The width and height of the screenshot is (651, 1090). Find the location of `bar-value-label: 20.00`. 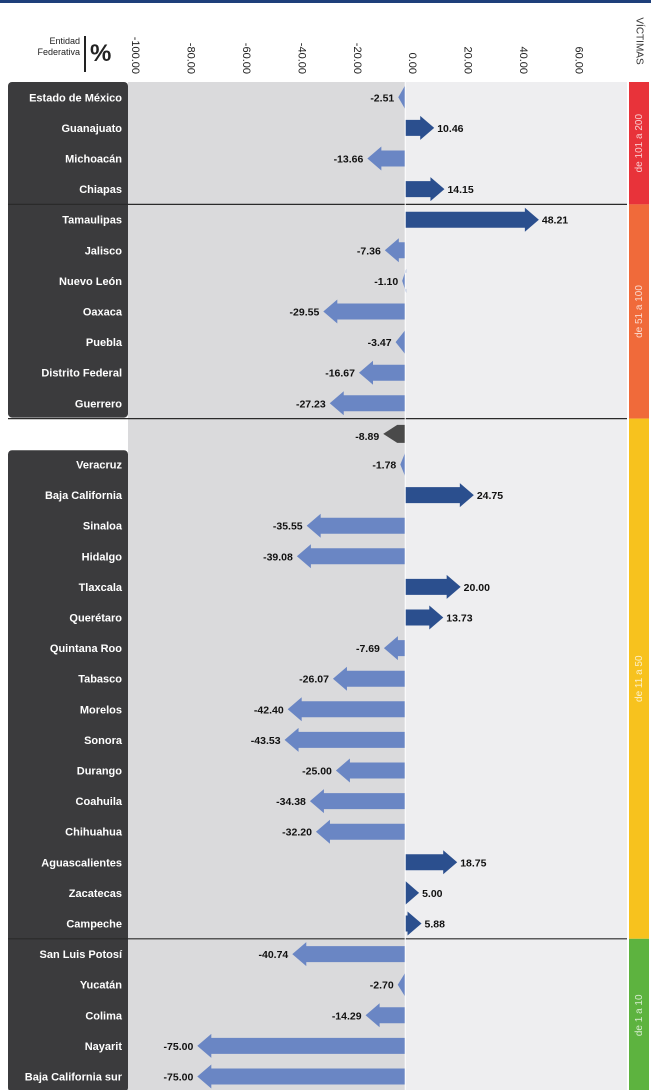

bar-value-label: 20.00 is located at coordinates (477, 588).